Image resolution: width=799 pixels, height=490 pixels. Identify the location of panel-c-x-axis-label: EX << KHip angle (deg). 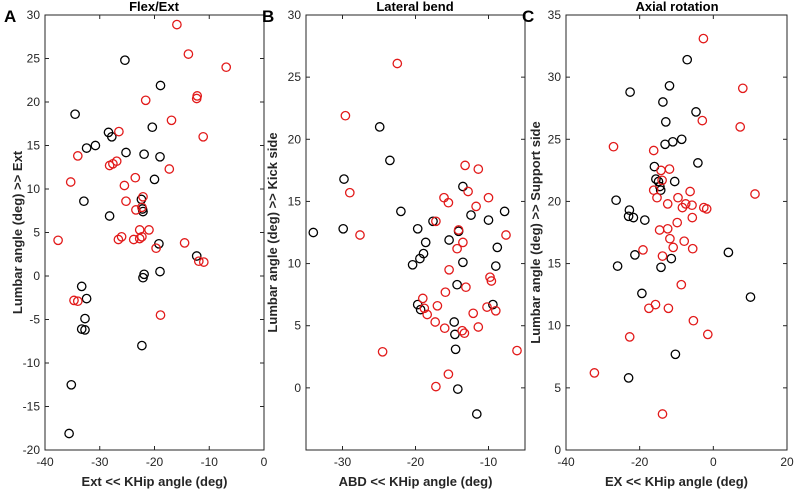
(676, 481).